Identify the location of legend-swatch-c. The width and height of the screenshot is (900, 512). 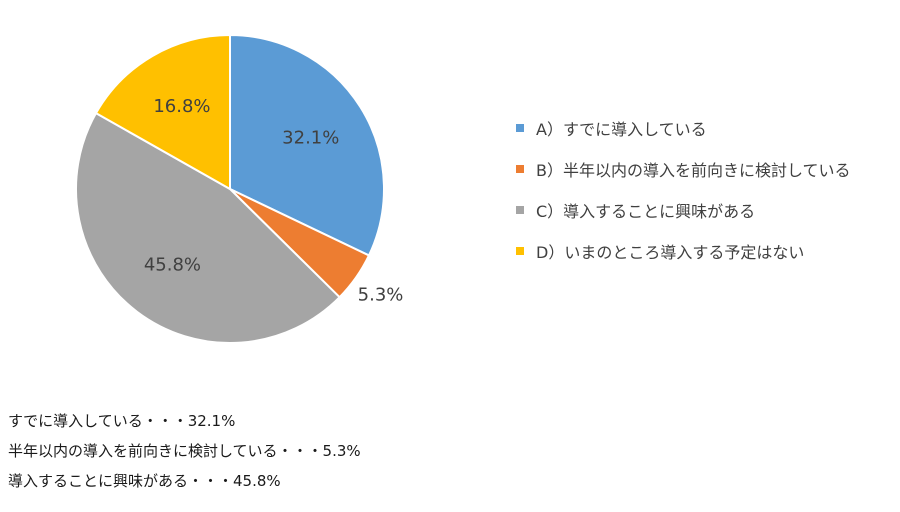
(520, 210).